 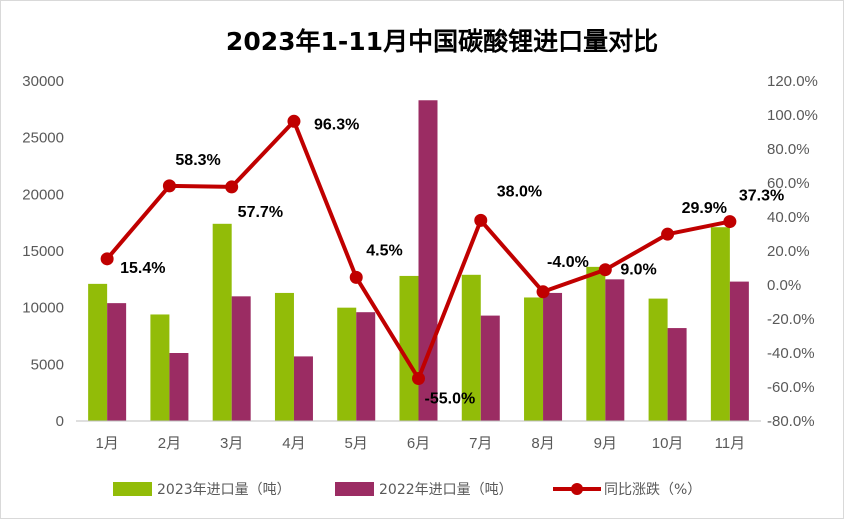 I want to click on y-right-tick-label: 80.0%, so click(x=788, y=149).